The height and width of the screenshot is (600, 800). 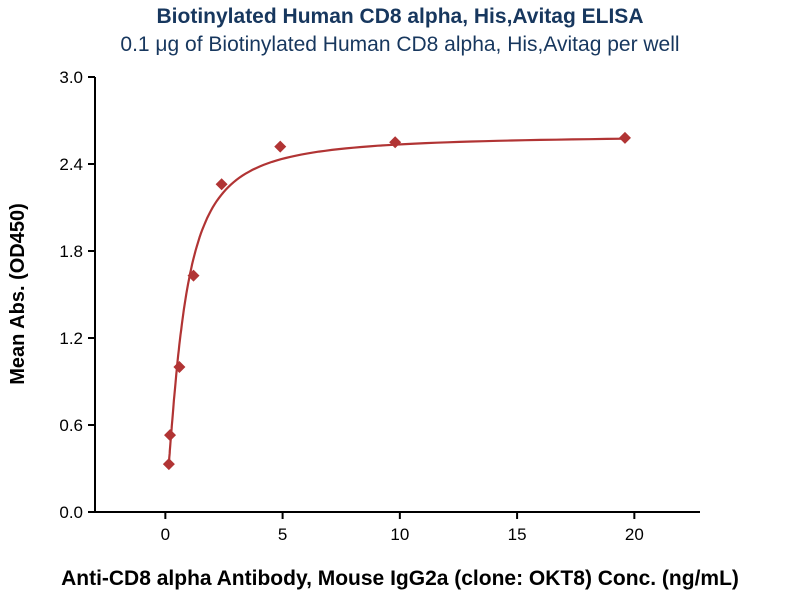 I want to click on y-tick-label: 0.6, so click(x=71, y=425).